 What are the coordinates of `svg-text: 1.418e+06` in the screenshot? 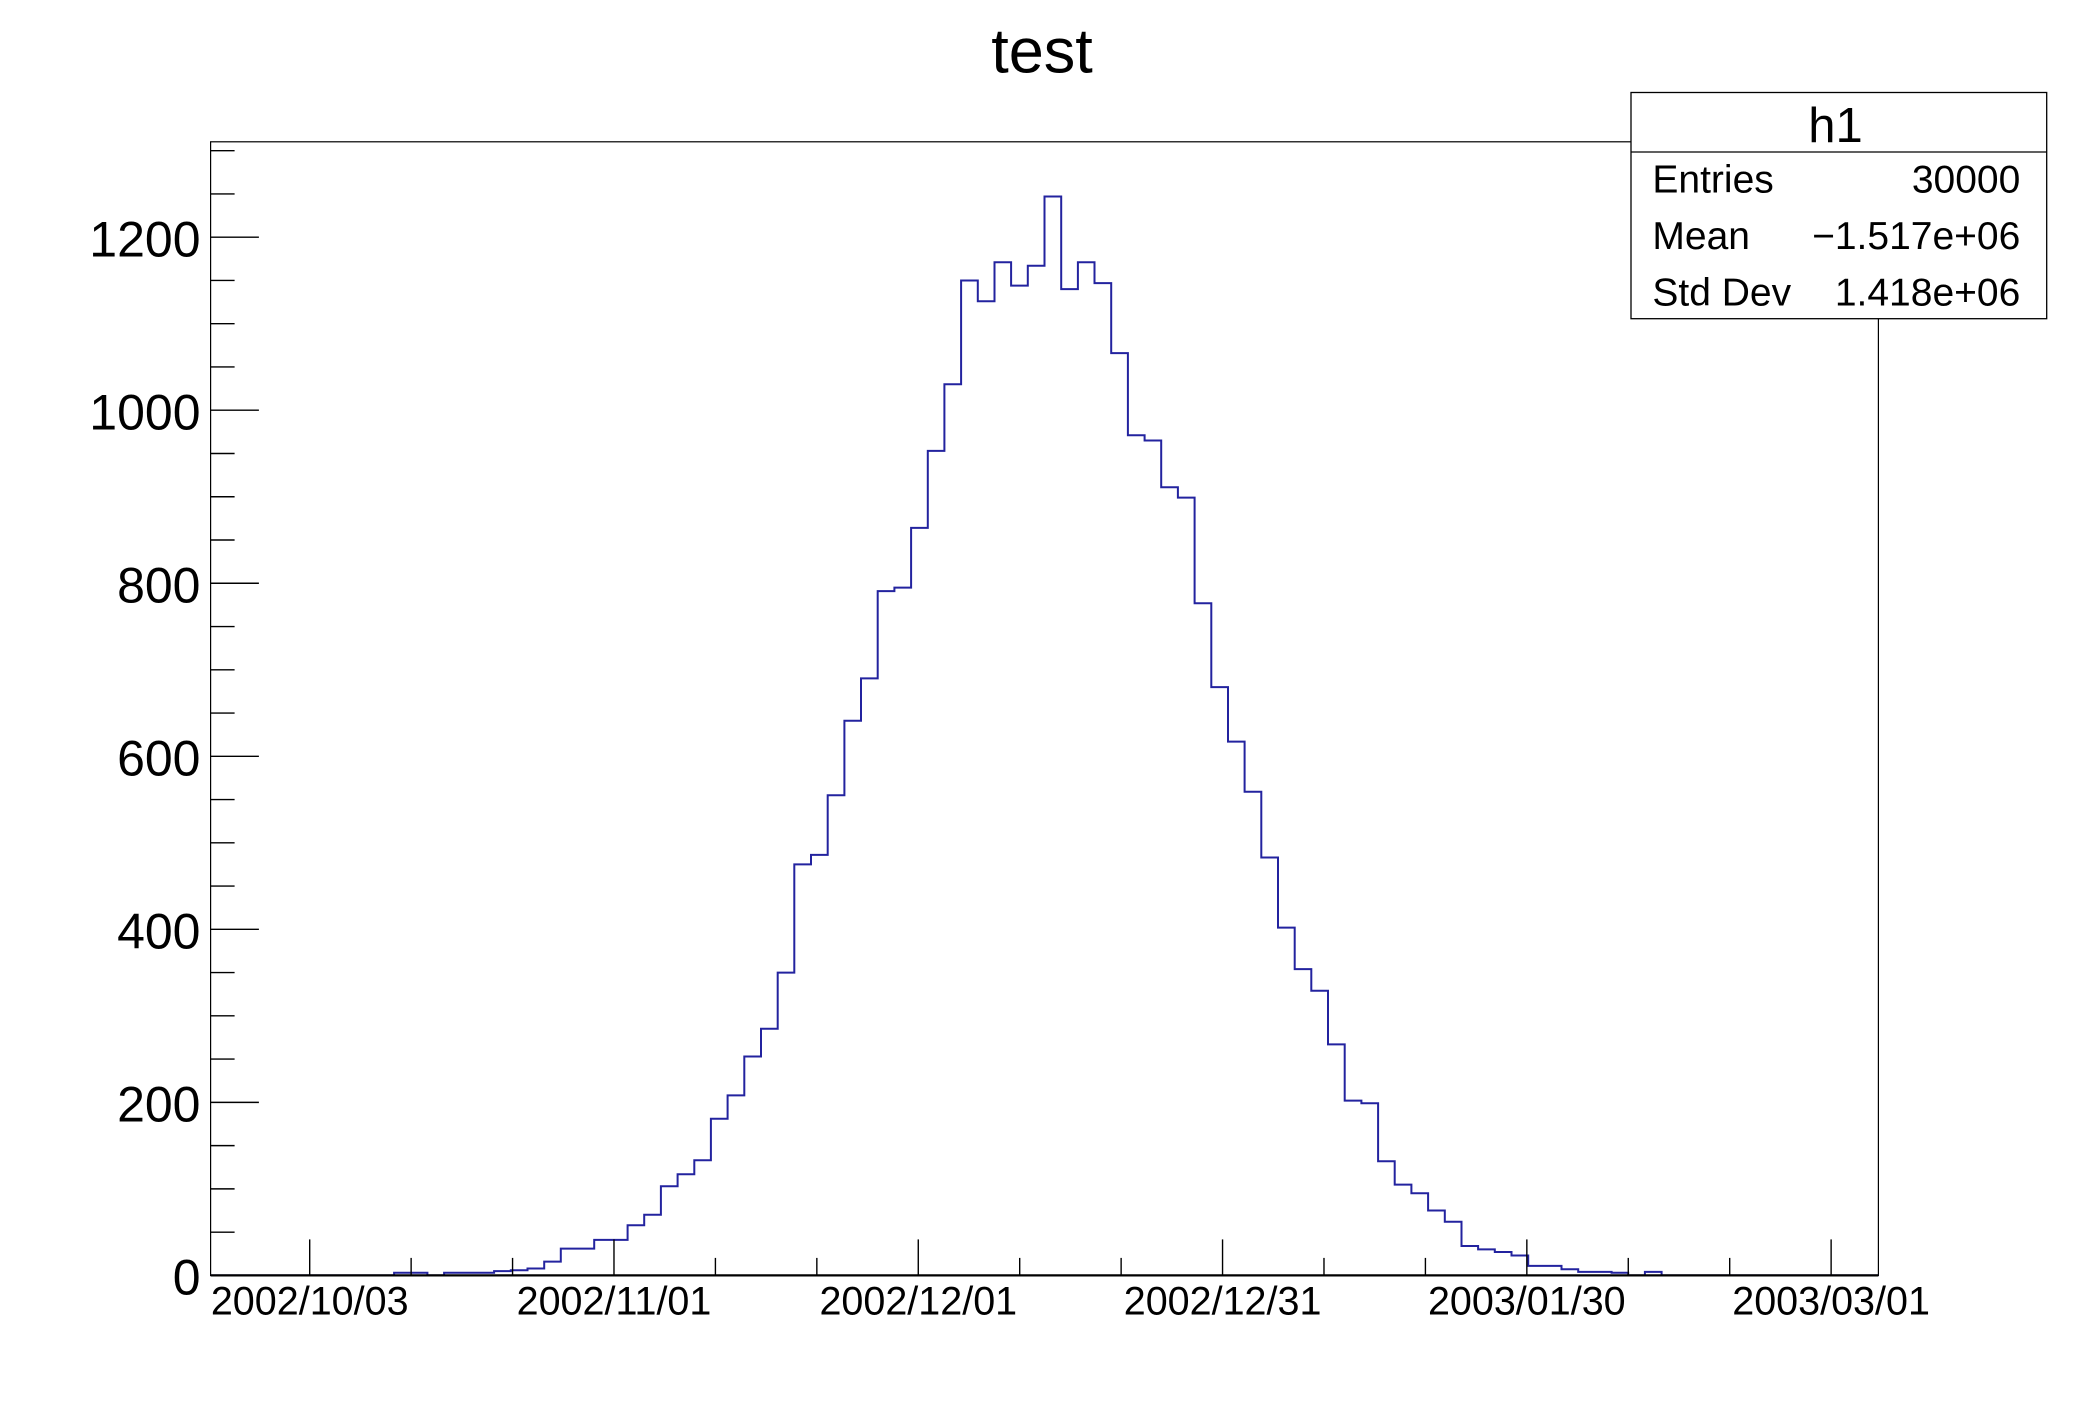 It's located at (1927, 293).